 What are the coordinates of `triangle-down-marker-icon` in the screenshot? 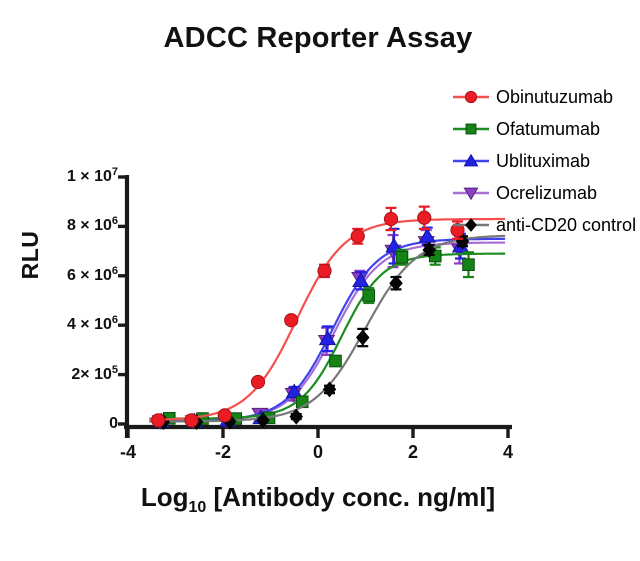 It's located at (471, 194).